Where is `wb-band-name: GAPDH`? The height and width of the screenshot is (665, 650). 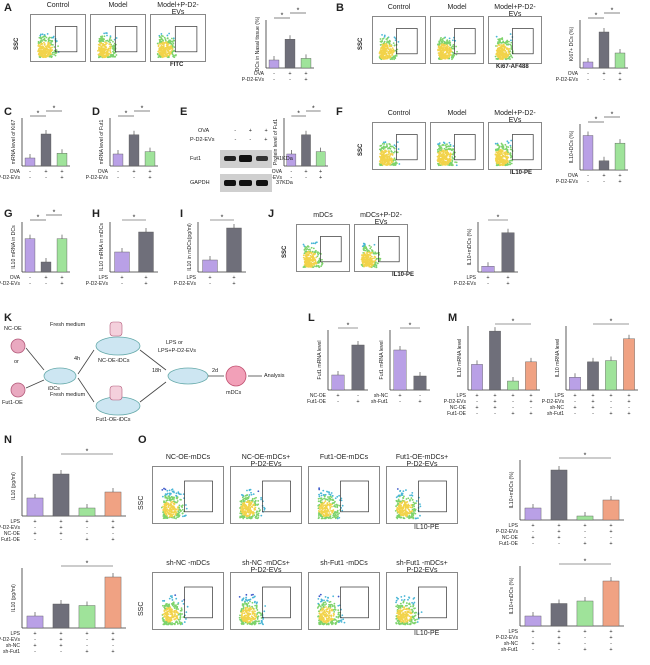
wb-band-name: GAPDH is located at coordinates (200, 183).